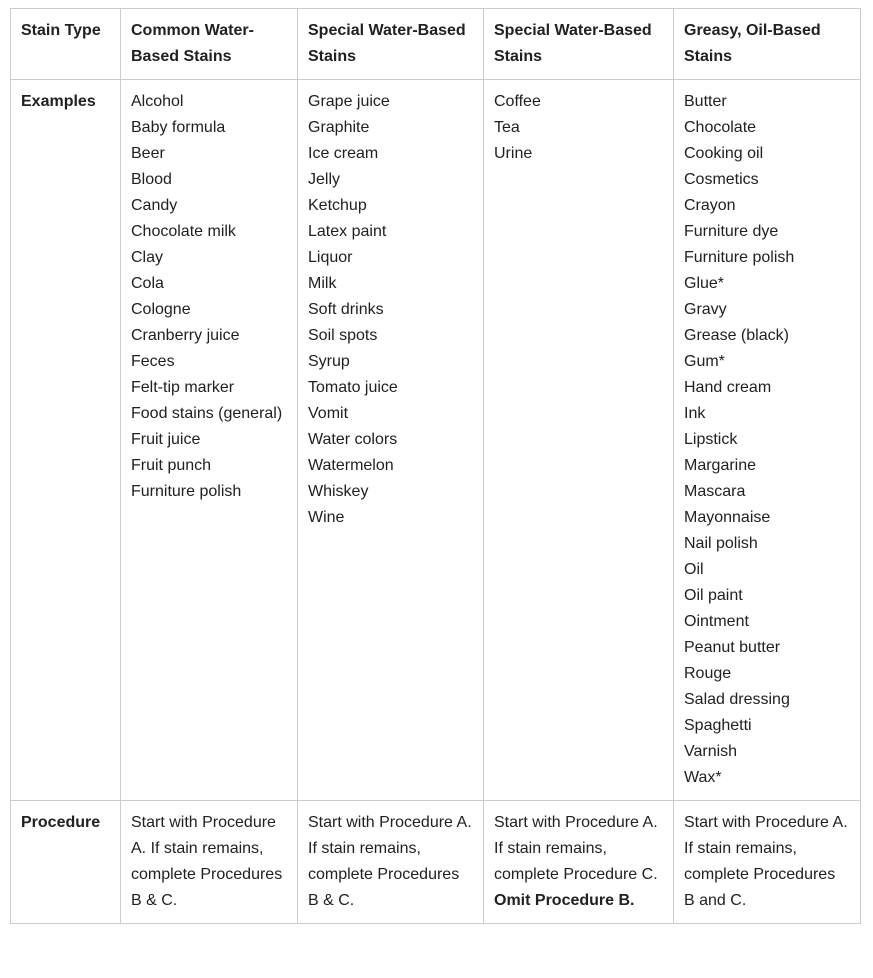 The image size is (873, 978). Describe the element at coordinates (767, 44) in the screenshot. I see `col-header-greasy-oil-based: Greasy, Oil-Based Stains` at that location.